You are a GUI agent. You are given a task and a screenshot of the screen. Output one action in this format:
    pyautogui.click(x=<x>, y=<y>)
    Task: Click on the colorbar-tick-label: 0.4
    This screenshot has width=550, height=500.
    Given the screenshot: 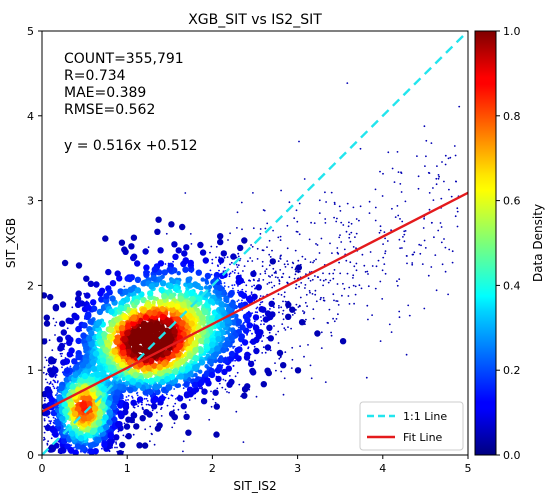 What is the action you would take?
    pyautogui.click(x=512, y=285)
    